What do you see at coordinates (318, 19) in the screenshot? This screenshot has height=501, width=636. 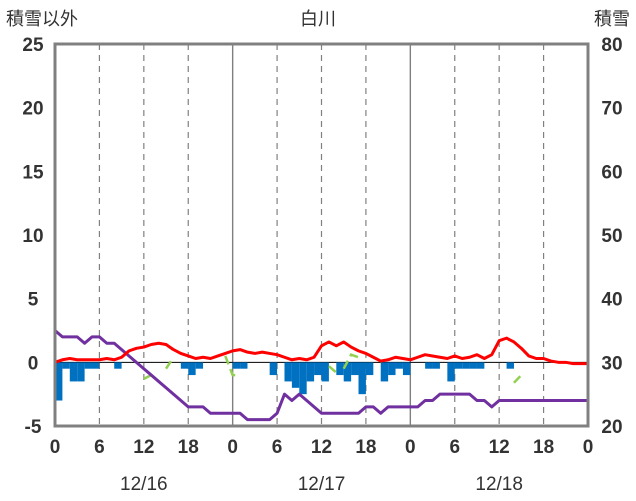 I see `chart-title: 白川` at bounding box center [318, 19].